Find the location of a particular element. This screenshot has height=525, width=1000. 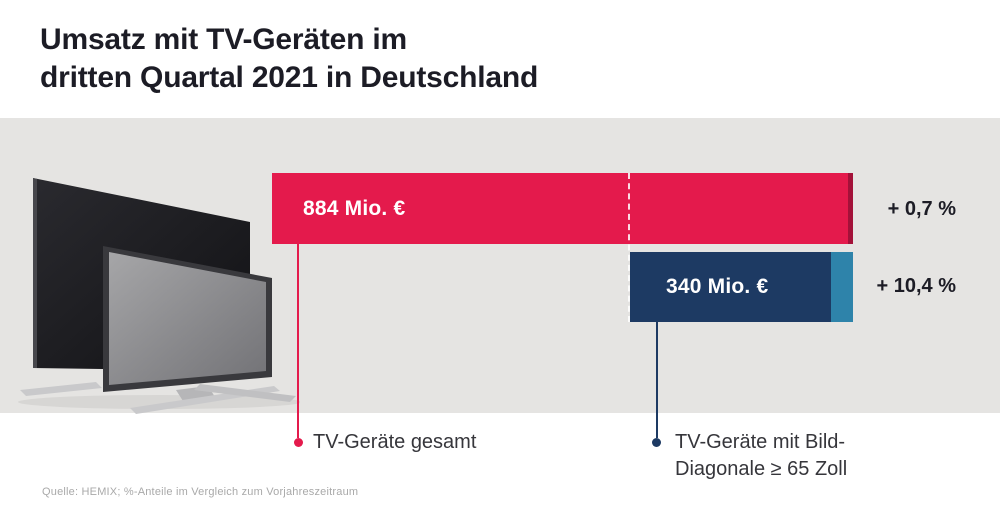

bar-edge-dark-red is located at coordinates (850, 208).